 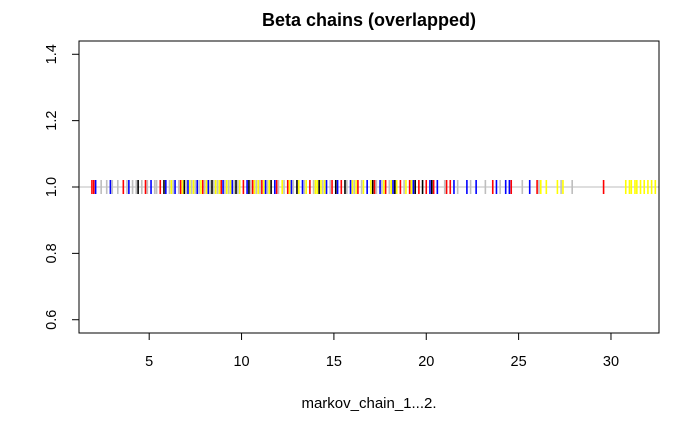 What do you see at coordinates (52, 121) in the screenshot?
I see `y-tick-label: 1.2` at bounding box center [52, 121].